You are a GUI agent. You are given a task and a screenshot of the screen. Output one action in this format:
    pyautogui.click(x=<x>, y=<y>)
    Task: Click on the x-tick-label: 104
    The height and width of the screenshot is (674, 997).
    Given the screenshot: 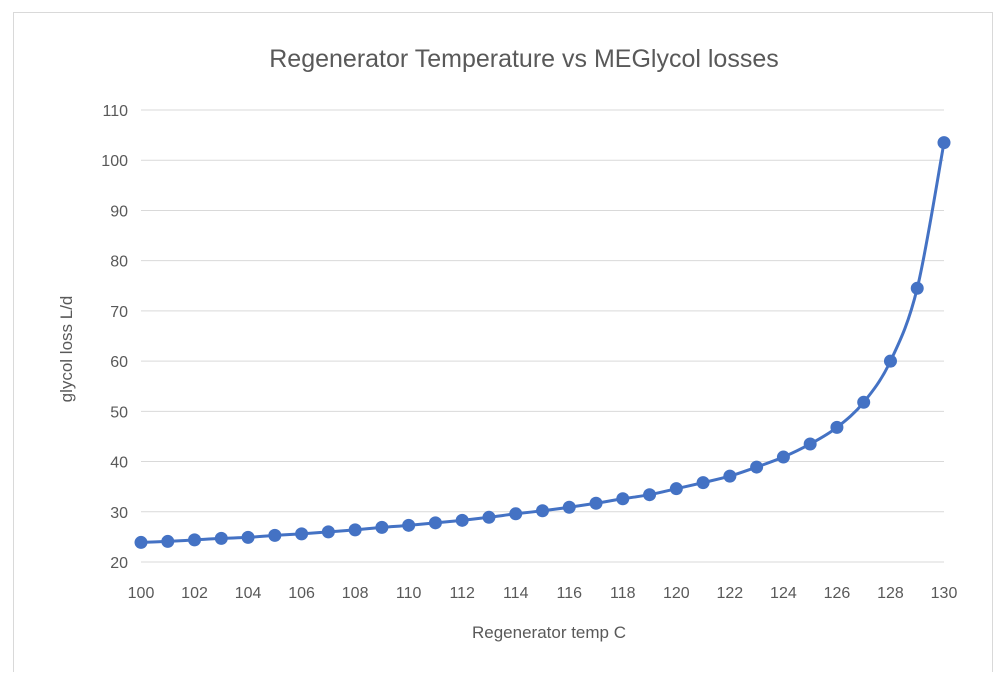 What is the action you would take?
    pyautogui.click(x=248, y=593)
    